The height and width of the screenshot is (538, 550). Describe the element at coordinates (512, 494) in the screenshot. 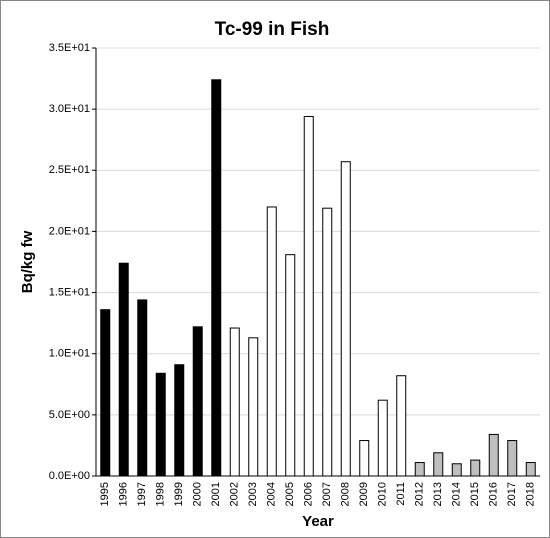

I see `x-tick-label: 2017` at that location.